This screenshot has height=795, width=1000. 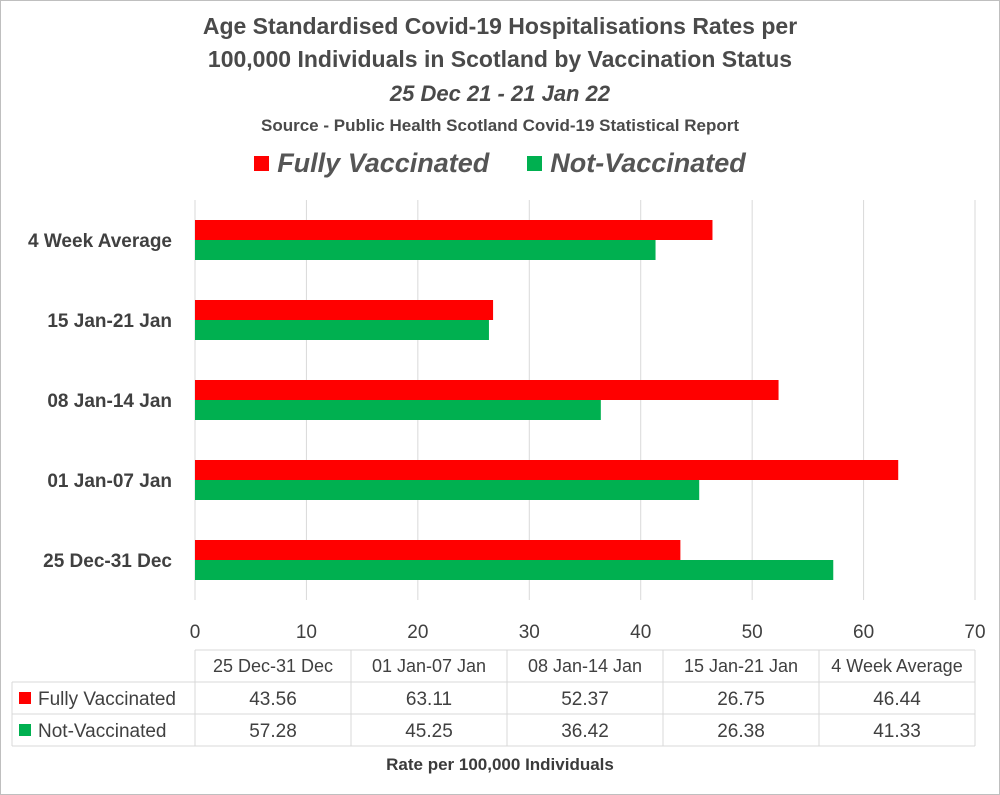 What do you see at coordinates (896, 666) in the screenshot?
I see `table-header-cell: 4 Week Average` at bounding box center [896, 666].